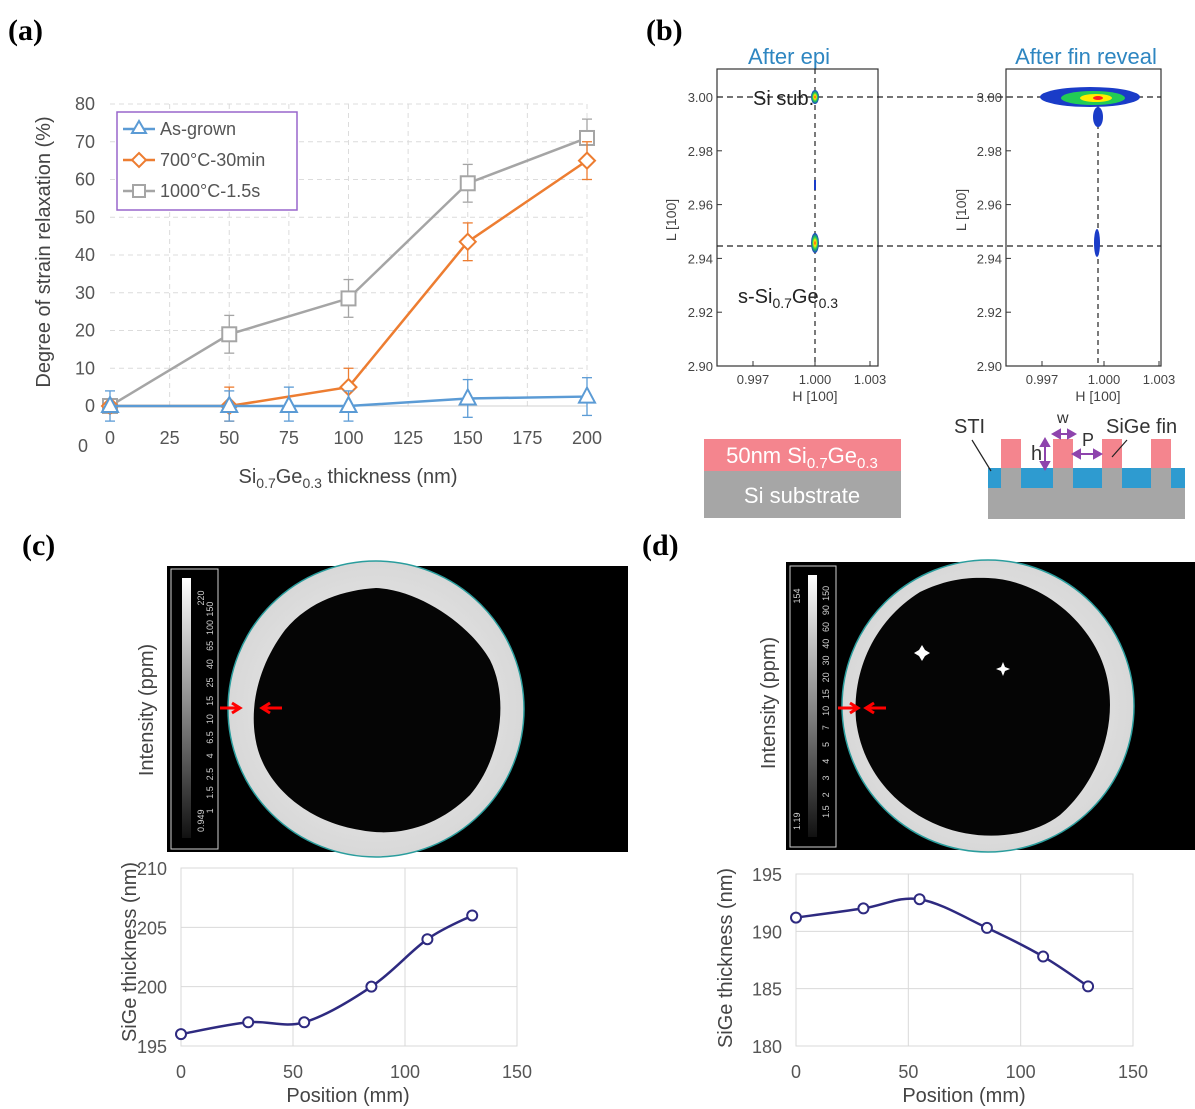  What do you see at coordinates (139, 126) in the screenshot?
I see `legend-marker-triangle` at bounding box center [139, 126].